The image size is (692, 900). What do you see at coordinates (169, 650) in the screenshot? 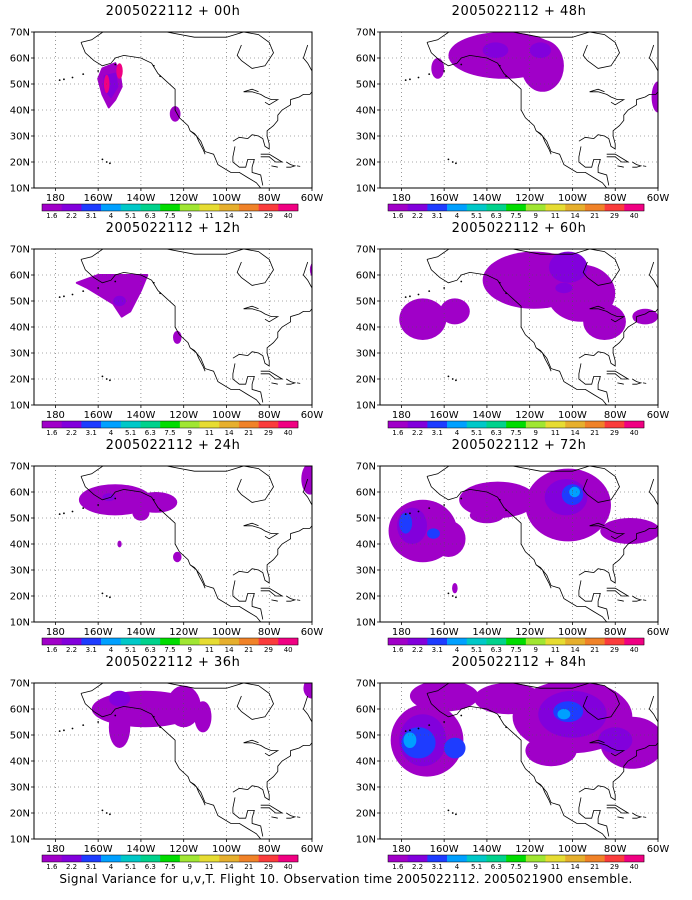
I see `colorbar-label: 7.5` at bounding box center [169, 650].